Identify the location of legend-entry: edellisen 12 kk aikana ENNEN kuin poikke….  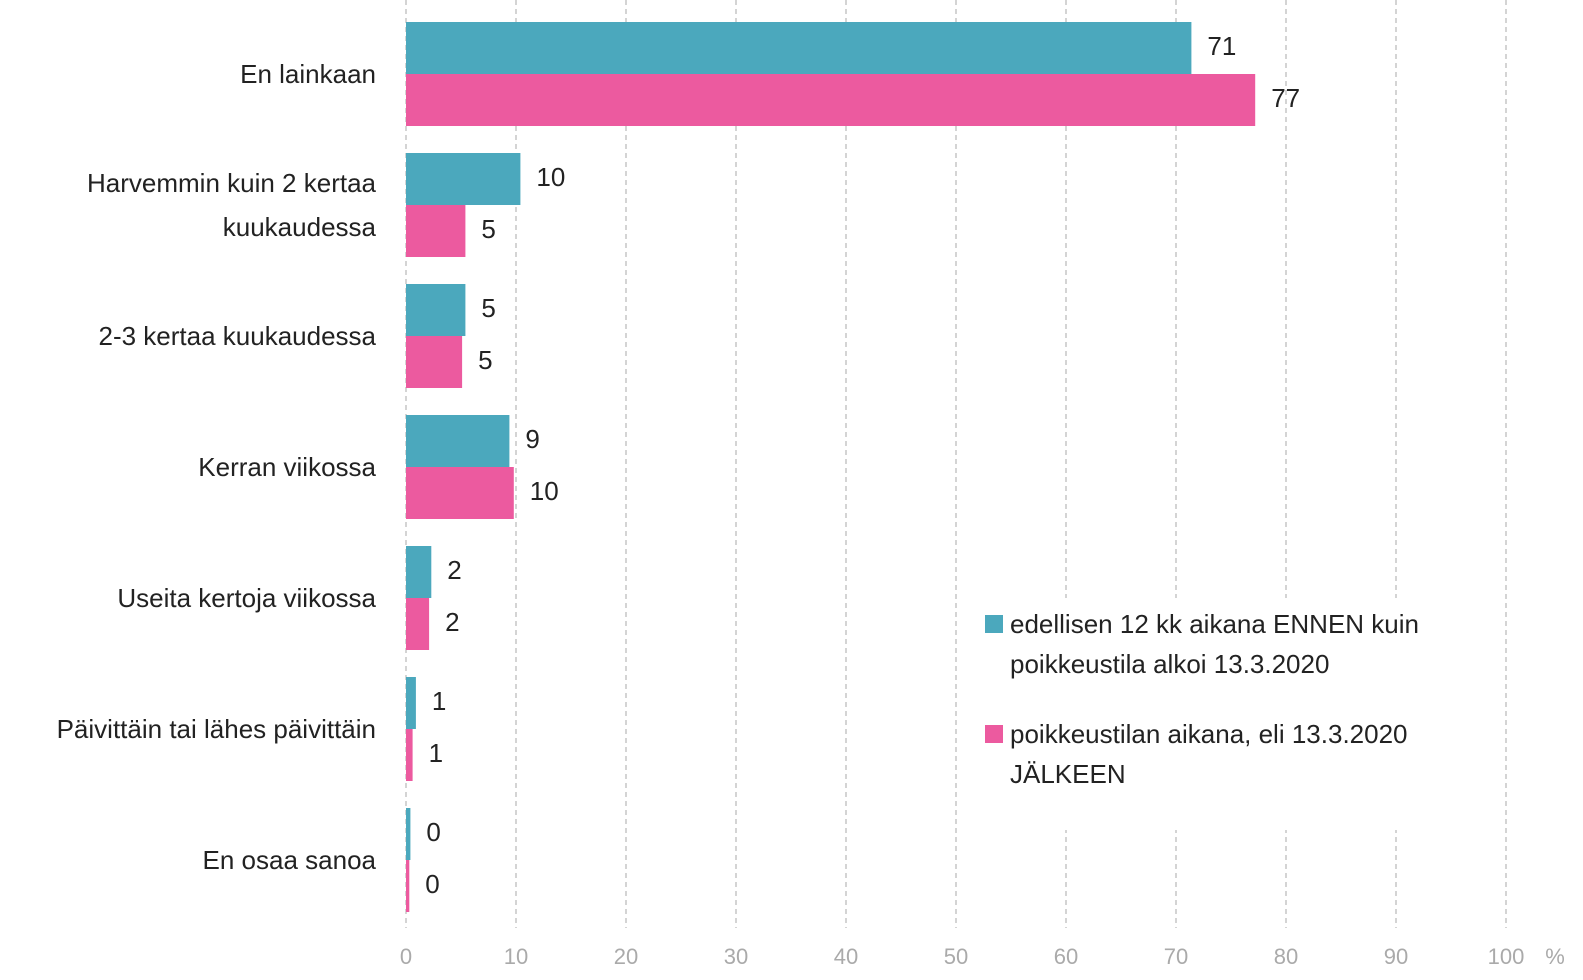
(1228, 644).